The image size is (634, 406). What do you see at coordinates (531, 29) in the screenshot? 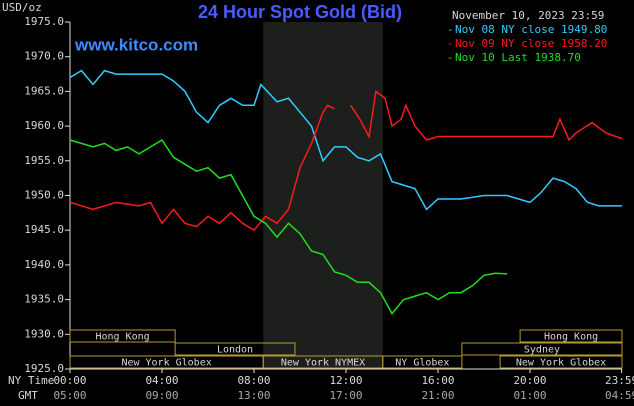
I see `legend-entry: Nov 08 NY close 1949.80` at bounding box center [531, 29].